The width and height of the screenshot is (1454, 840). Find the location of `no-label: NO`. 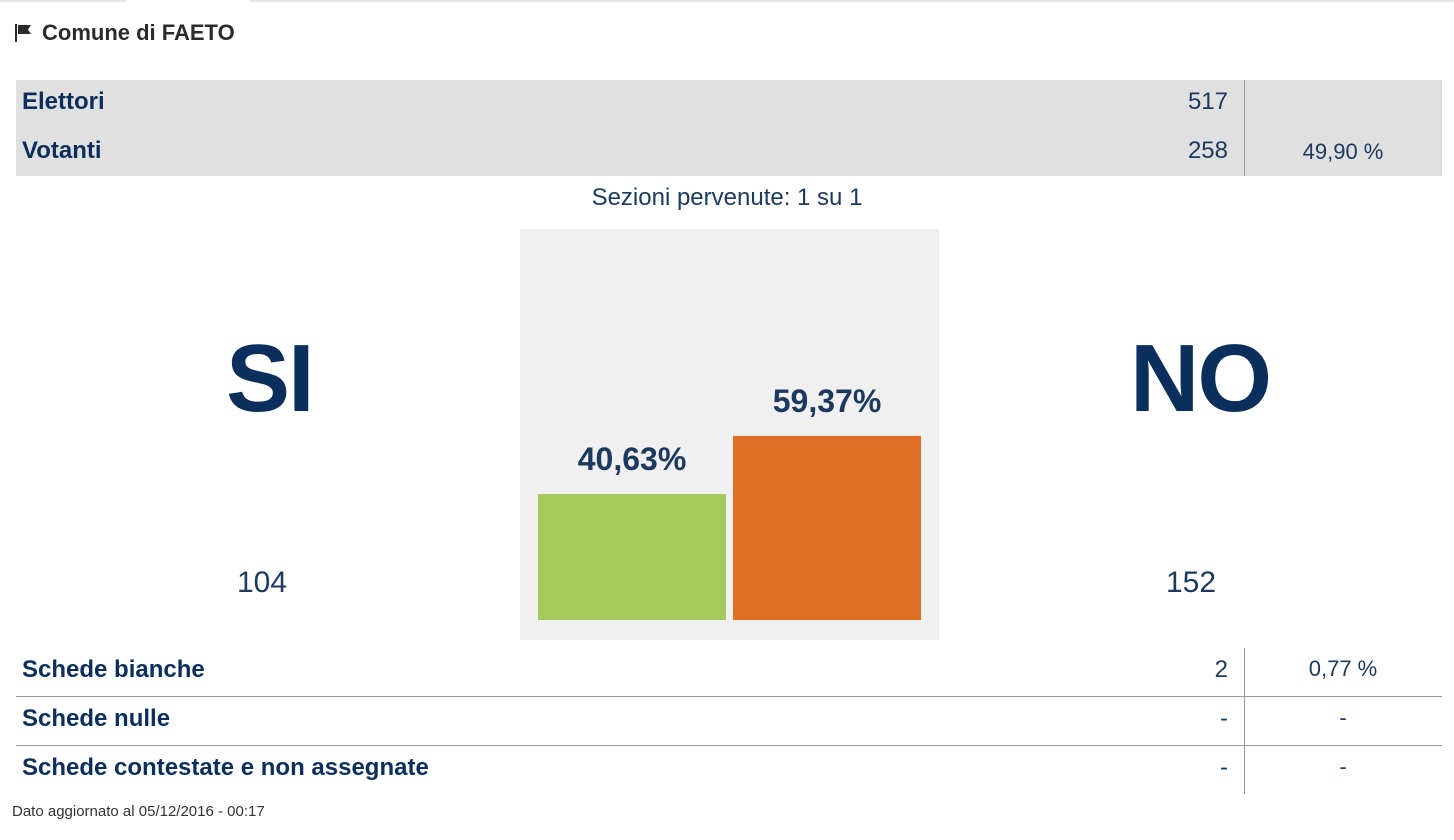

no-label: NO is located at coordinates (1201, 378).